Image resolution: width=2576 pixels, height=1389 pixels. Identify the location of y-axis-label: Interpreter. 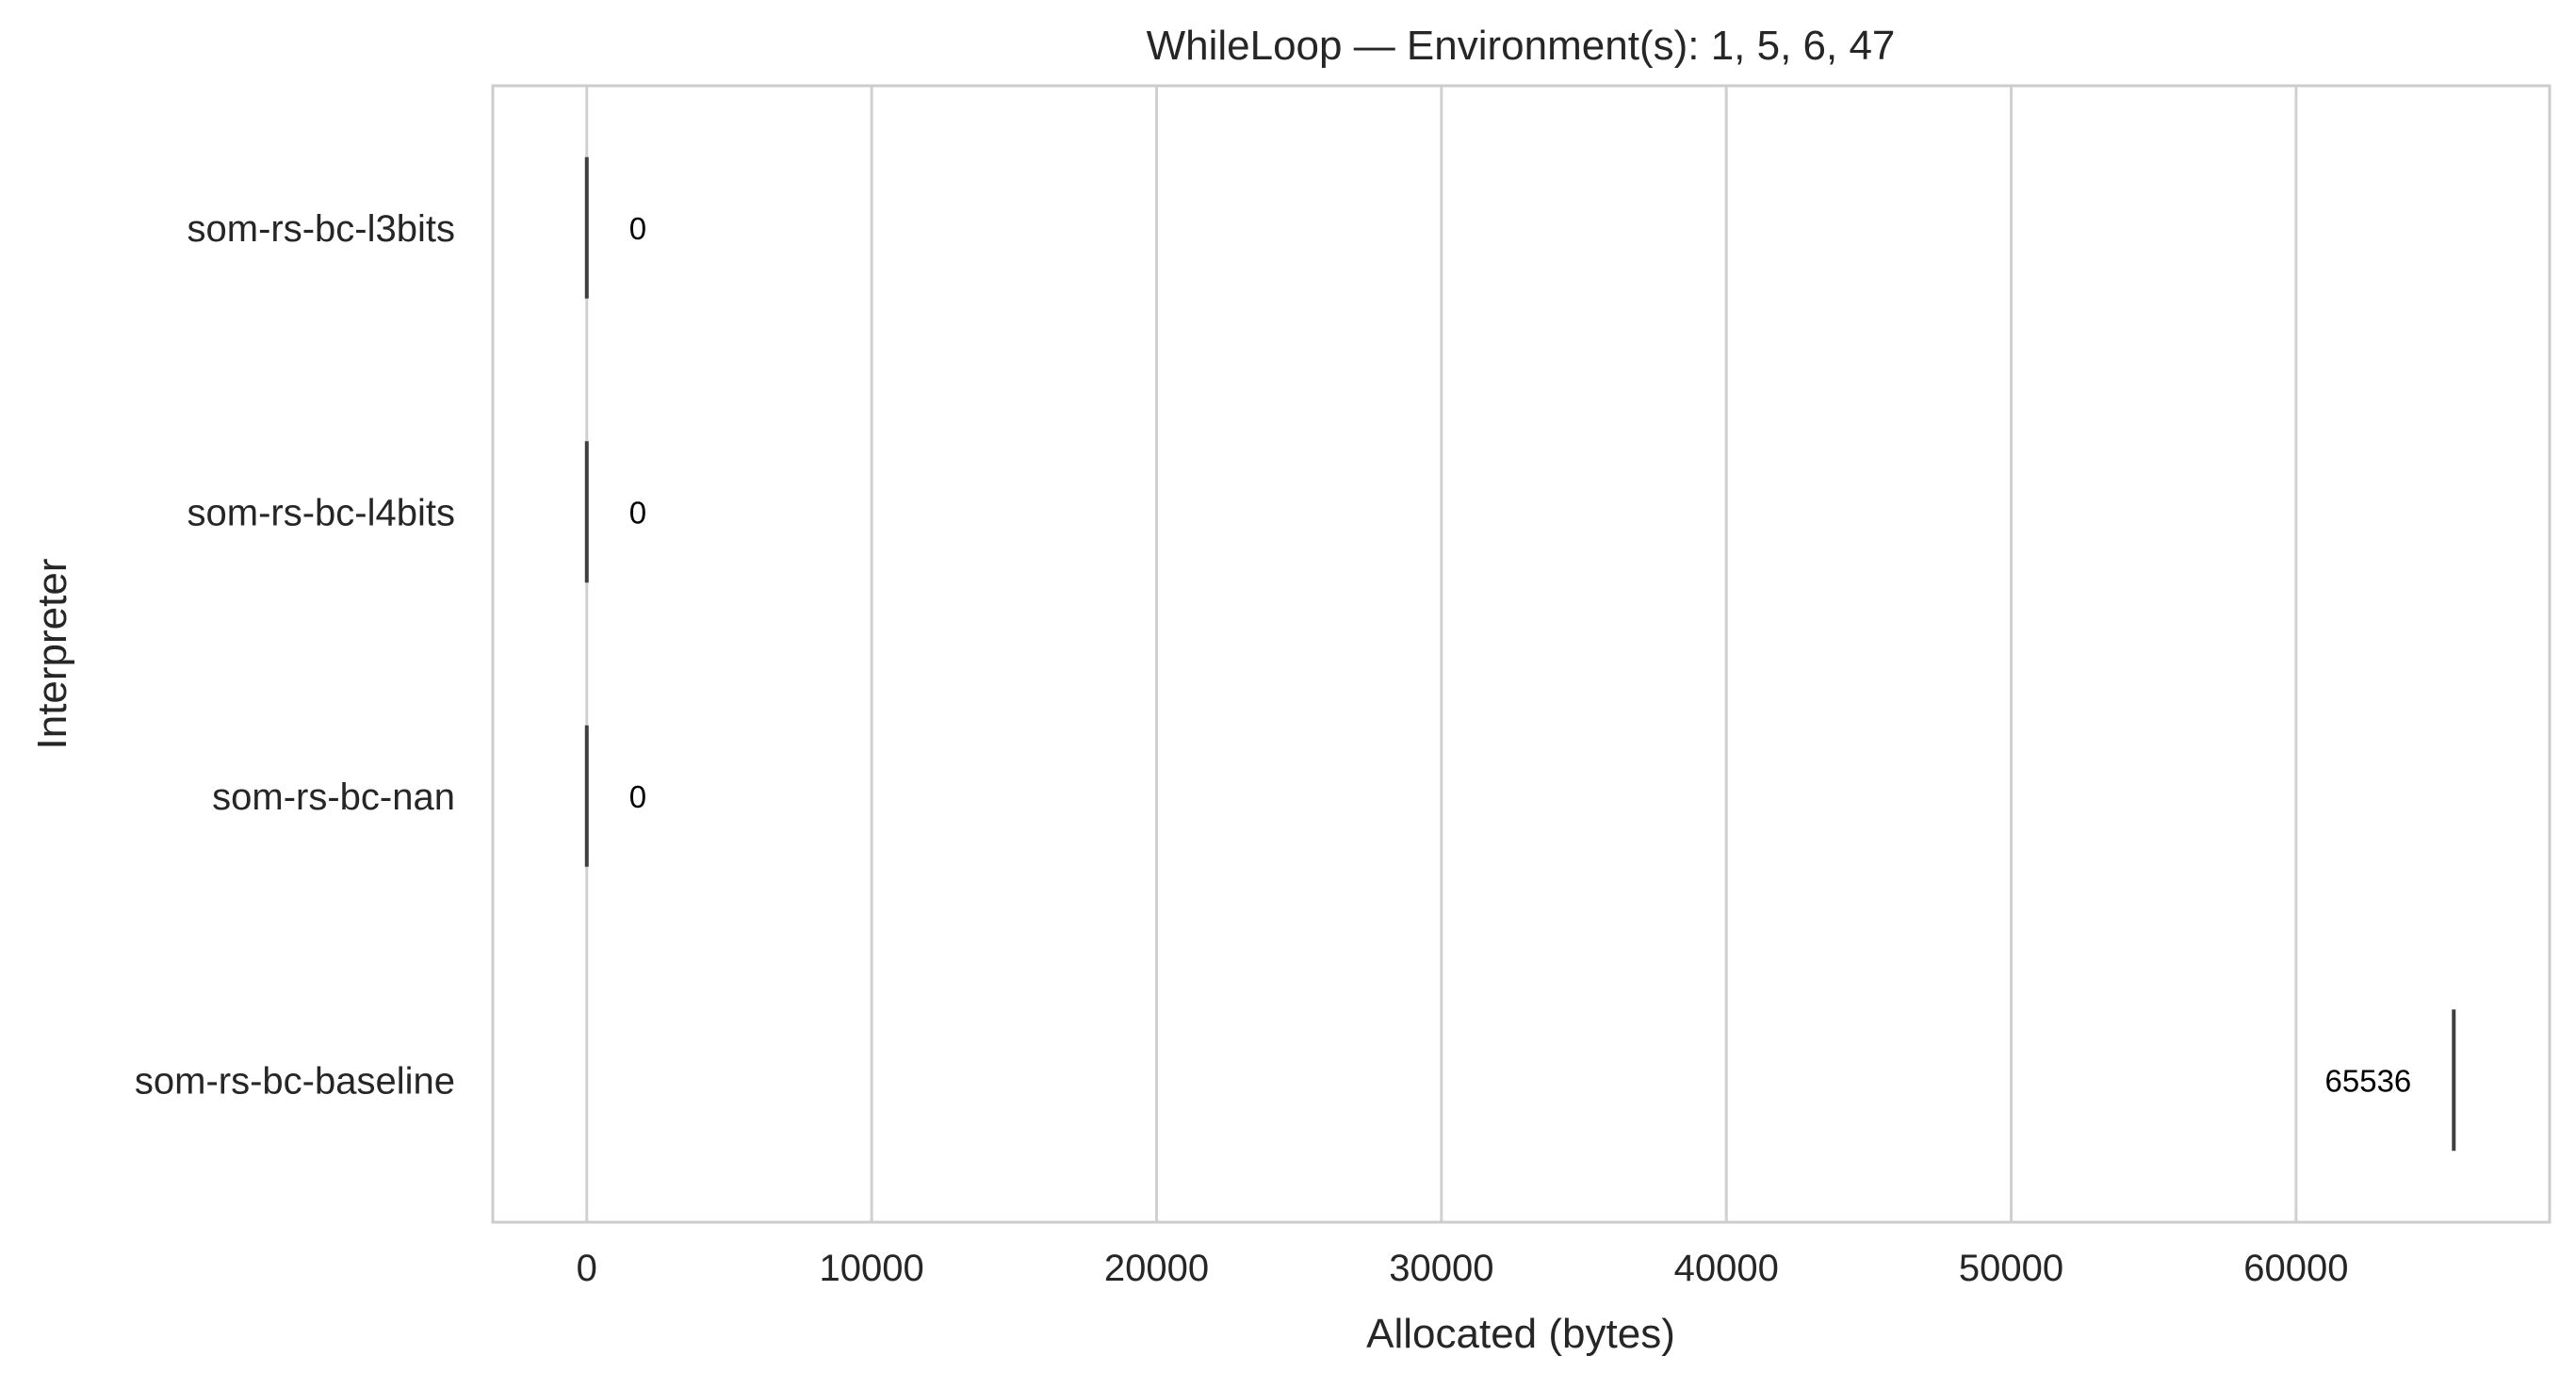
(52, 655).